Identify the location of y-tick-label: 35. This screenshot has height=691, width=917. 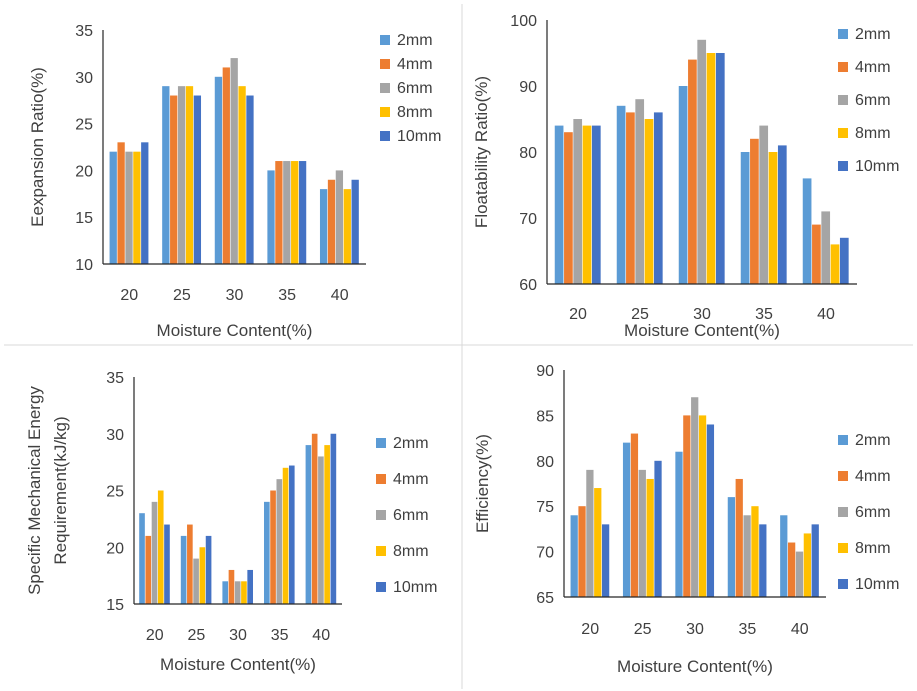
(84, 31).